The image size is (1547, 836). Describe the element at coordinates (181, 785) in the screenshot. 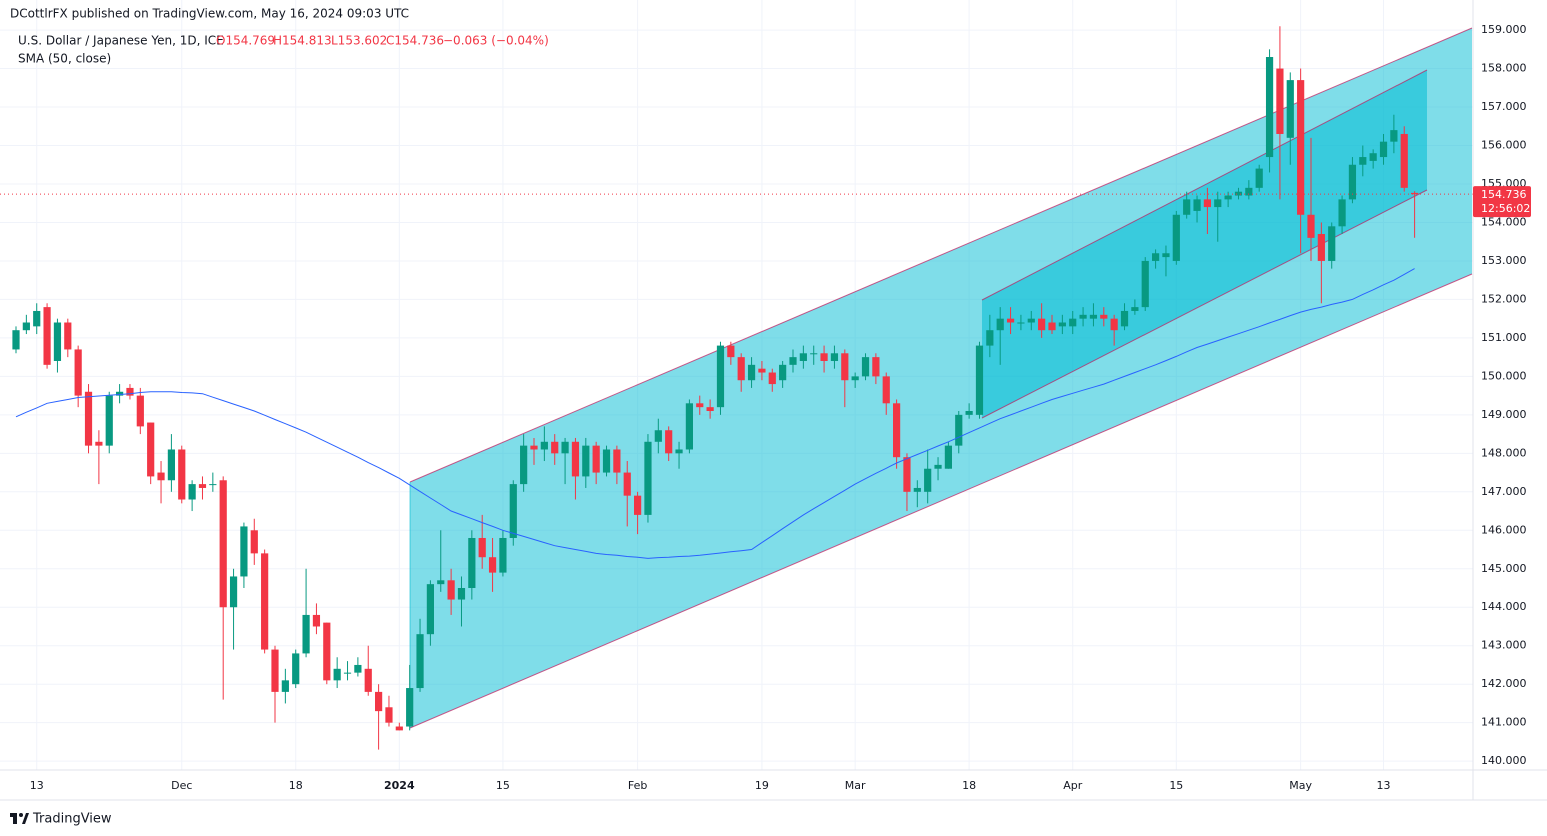

I see `x-tick-label: Dec` at that location.